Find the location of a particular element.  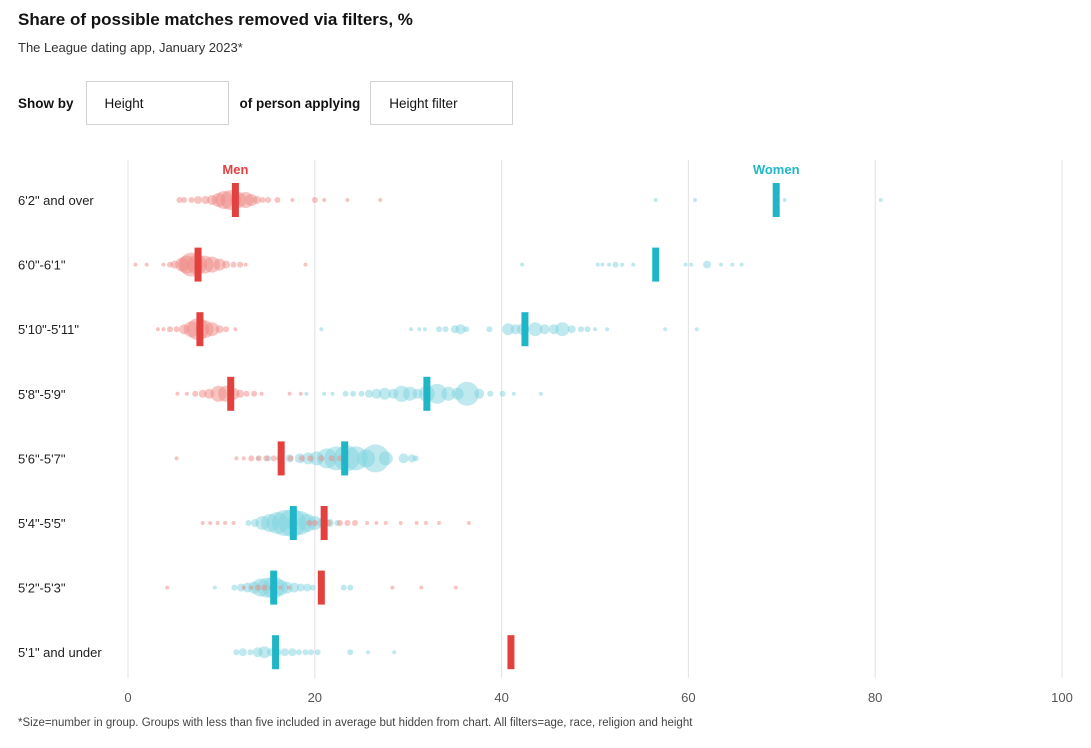

x-tick-label: 80 is located at coordinates (875, 697).